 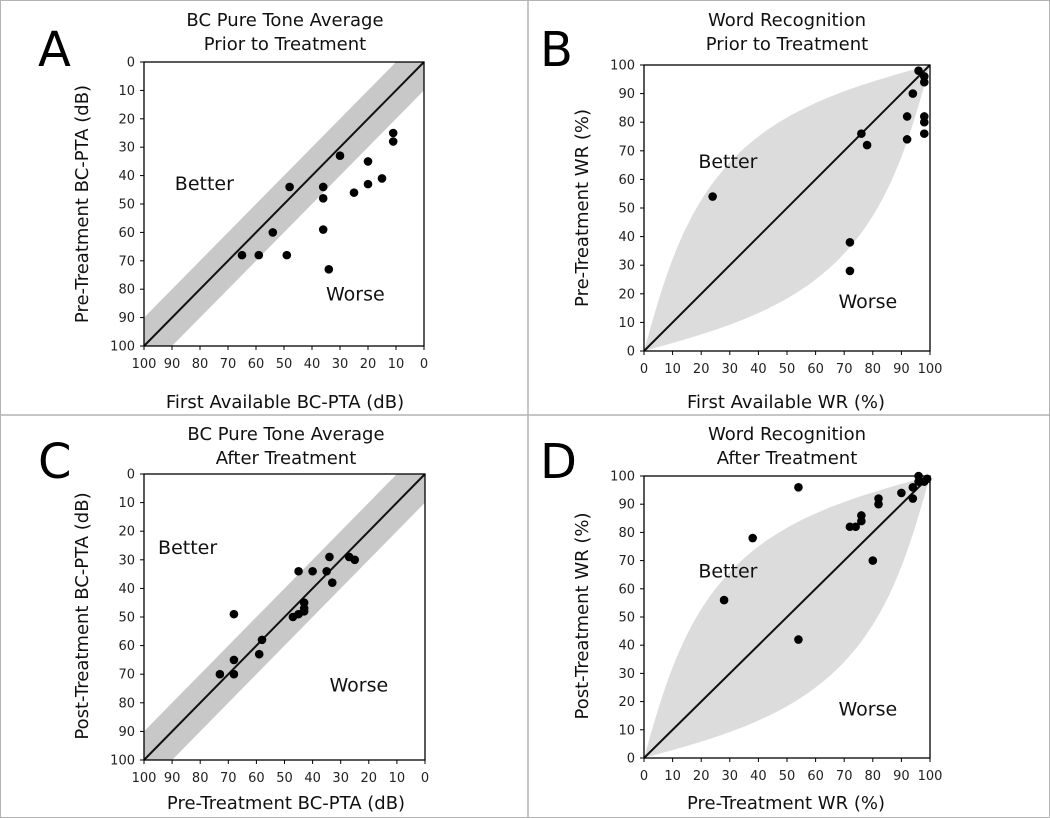 I want to click on panel-d-x-tick-label: 10, so click(x=672, y=776).